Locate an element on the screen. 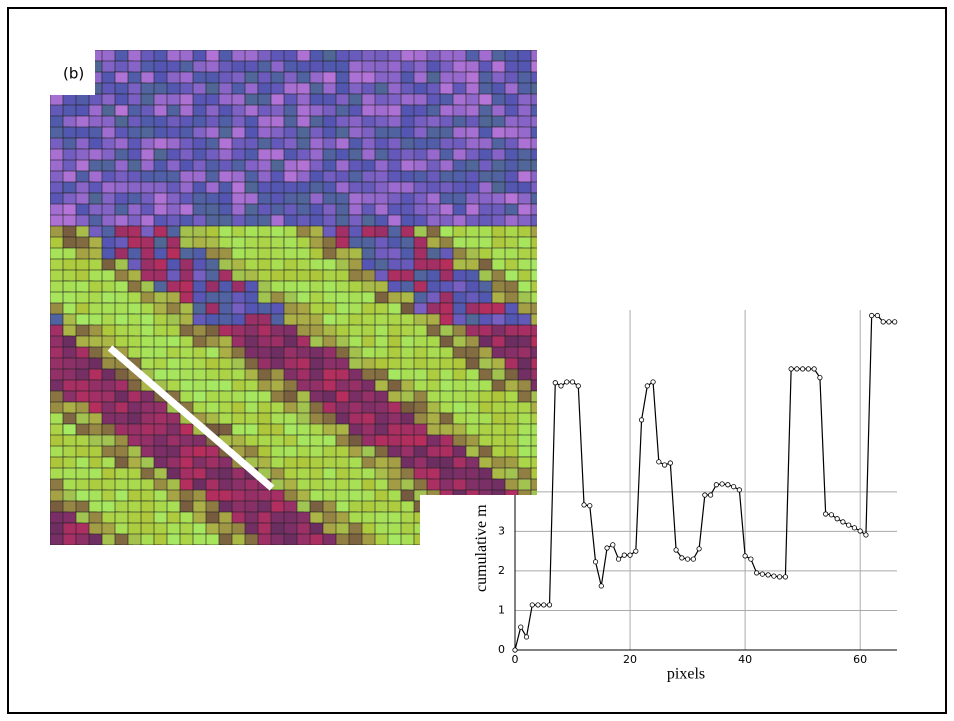 The width and height of the screenshot is (954, 721). x-axis-label: pixels is located at coordinates (686, 674).